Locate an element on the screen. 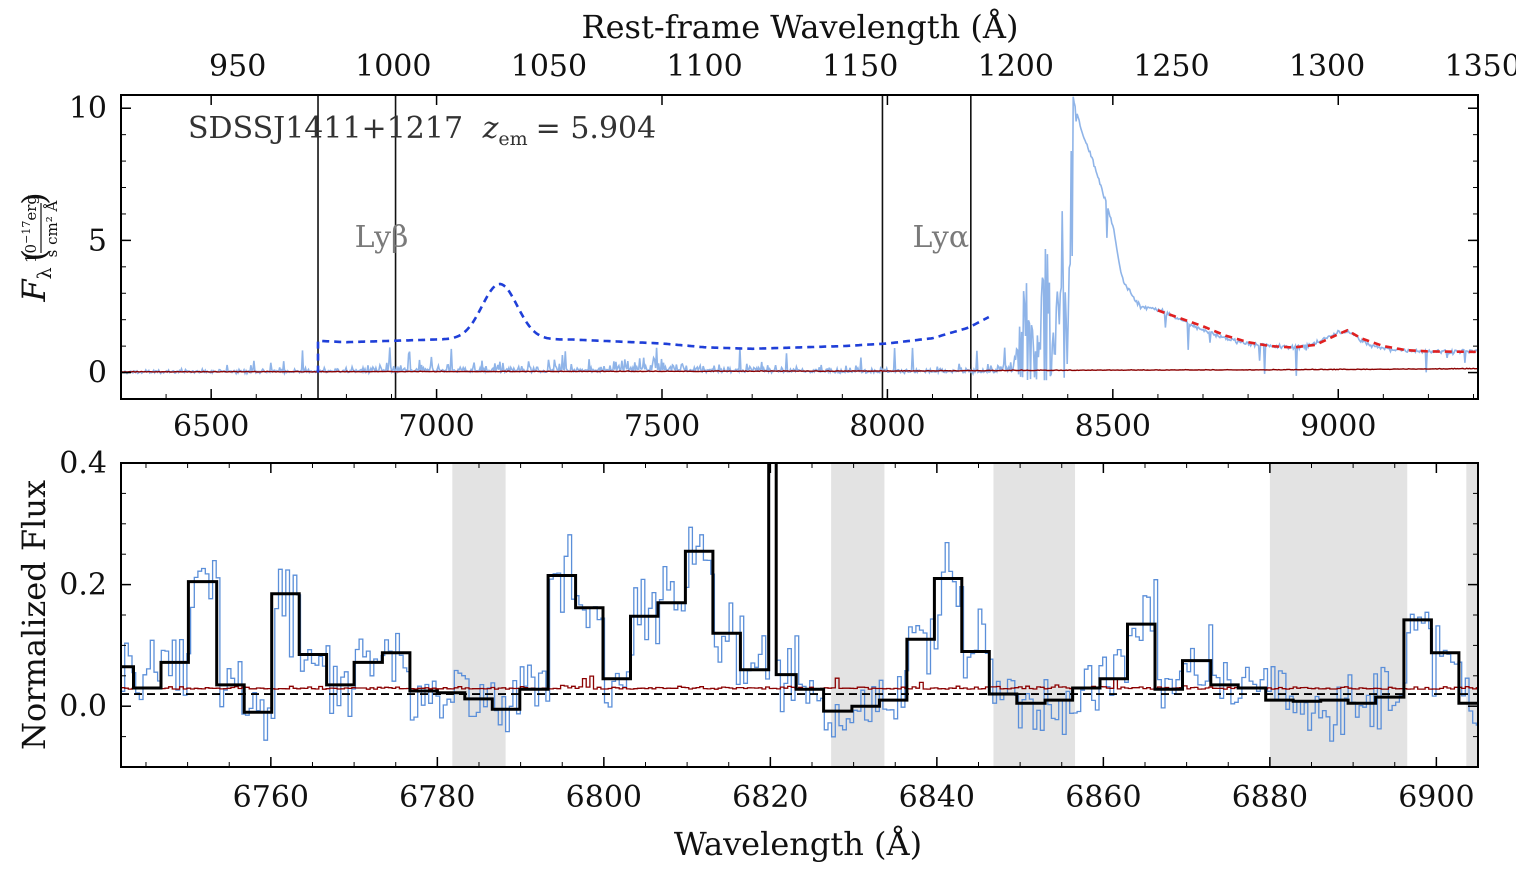 The width and height of the screenshot is (1516, 869). redshift-symbol: z is located at coordinates (490, 128).